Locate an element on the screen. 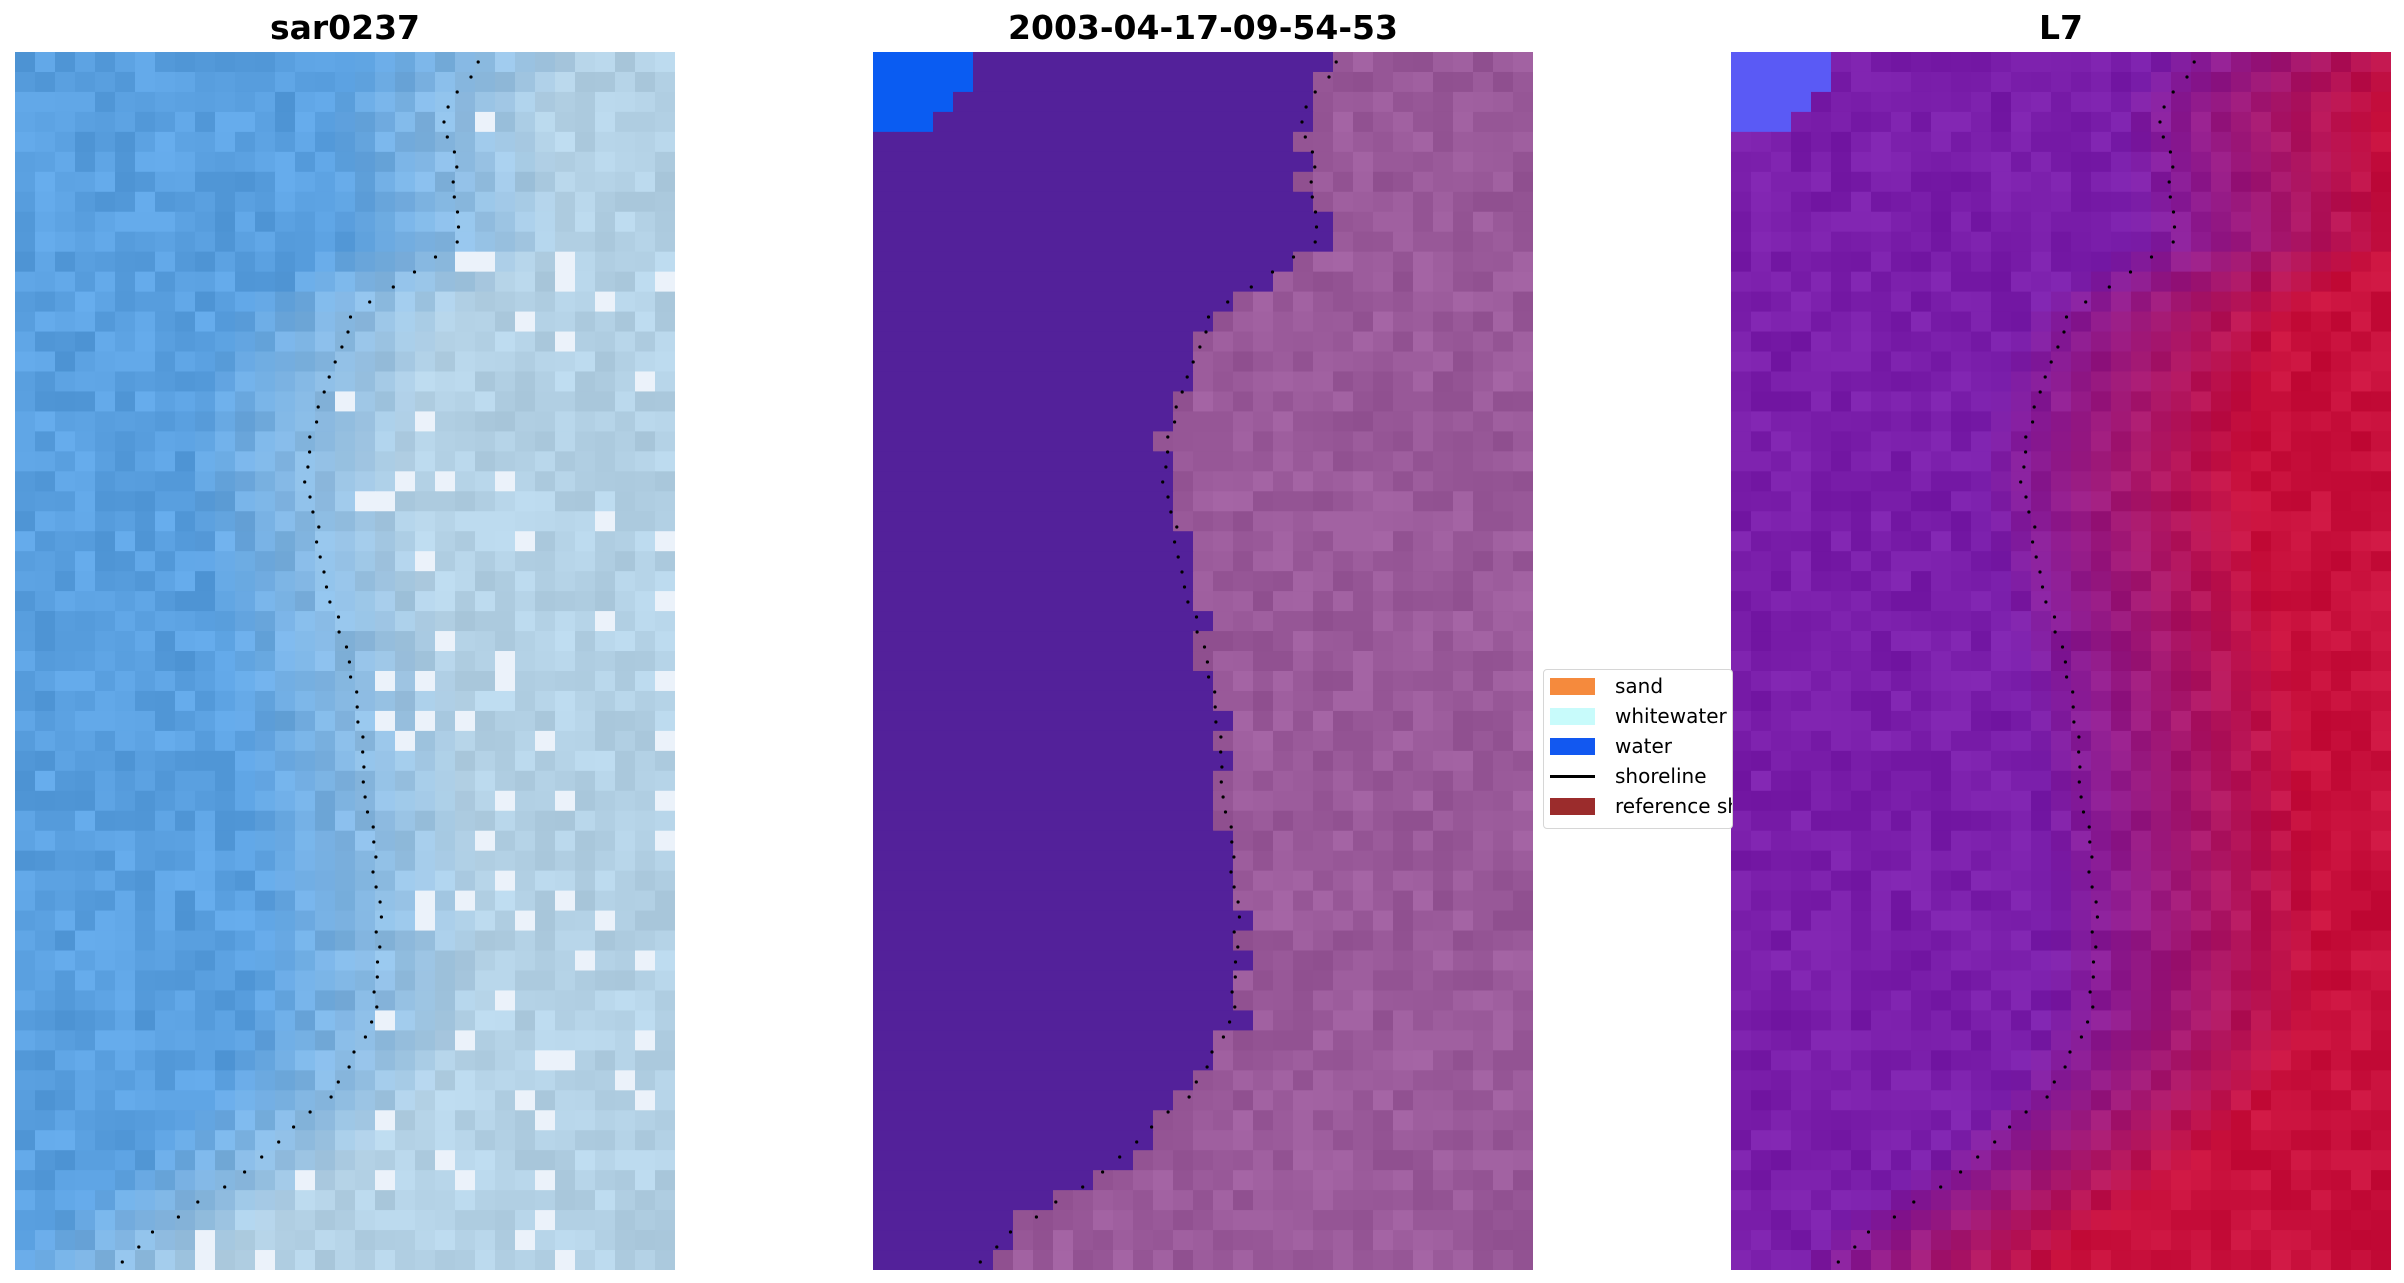 Image resolution: width=2404 pixels, height=1283 pixels. panel-title-rgb: sar0237 is located at coordinates (345, 27).